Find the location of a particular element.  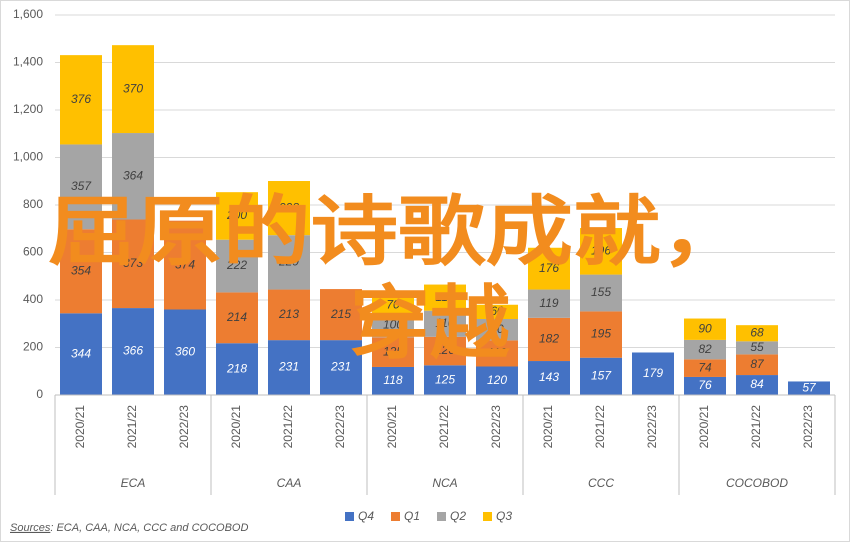

data-label: 157 is located at coordinates (601, 376).